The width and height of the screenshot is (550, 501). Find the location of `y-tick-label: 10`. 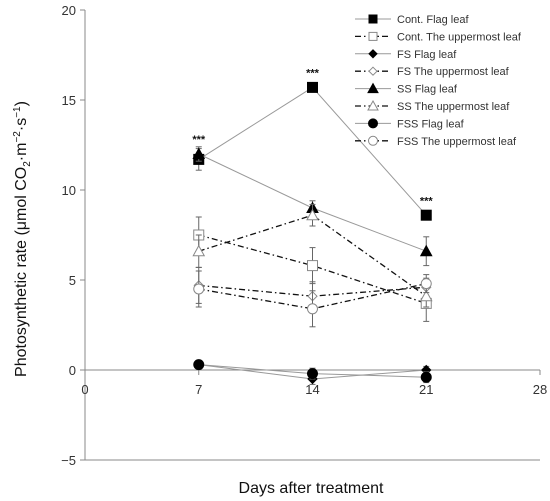

y-tick-label: 10 is located at coordinates (69, 190).